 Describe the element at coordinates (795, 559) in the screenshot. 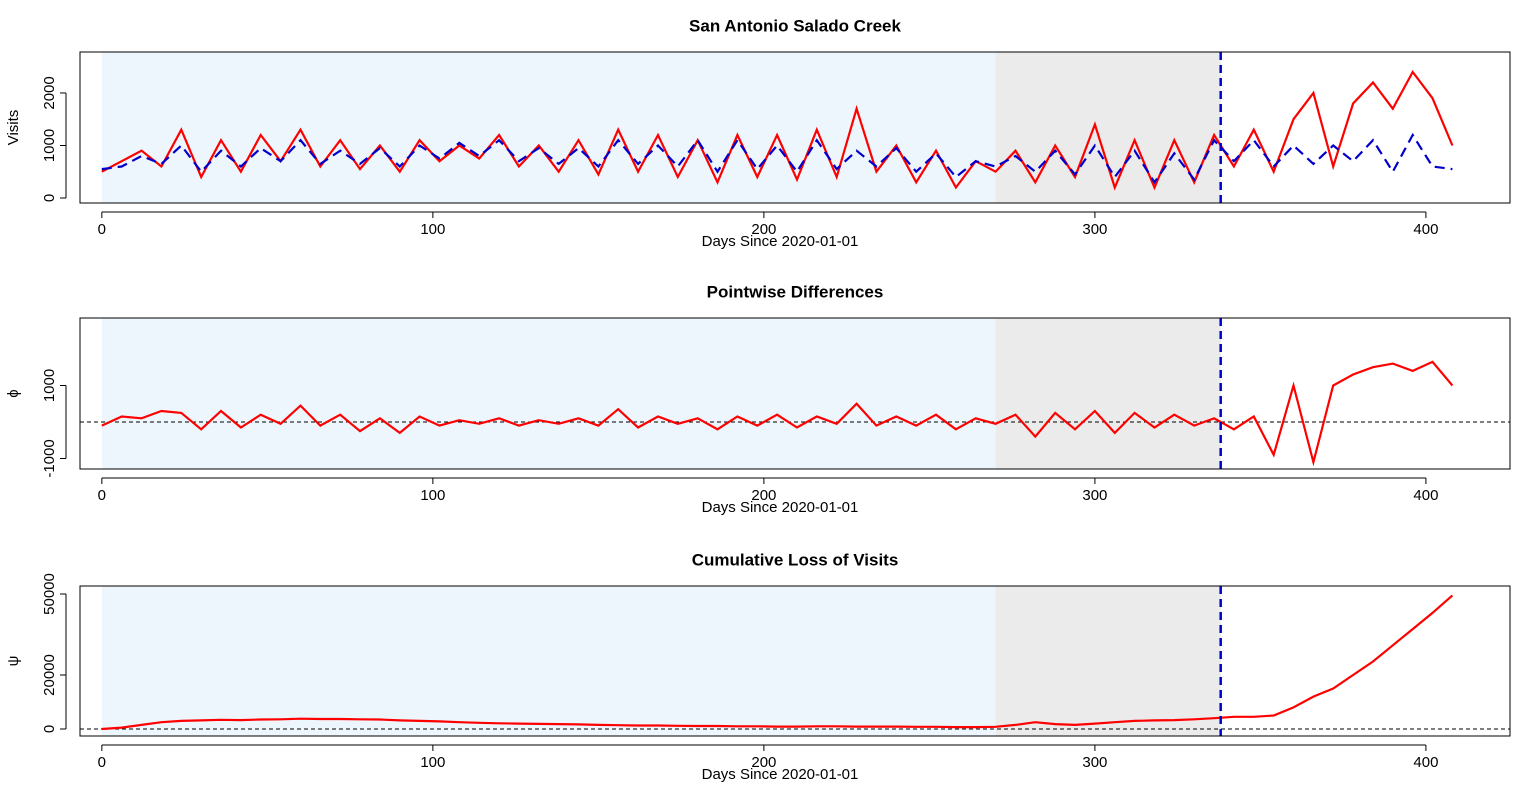

I see `chart-title: Cumulative Loss of Visits` at that location.